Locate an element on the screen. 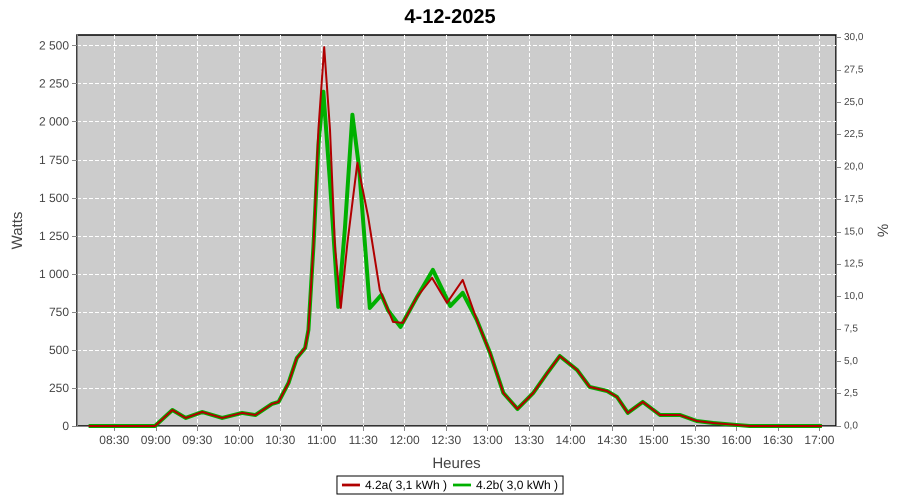 The width and height of the screenshot is (900, 500). y-tick-label: 750 is located at coordinates (59, 311).